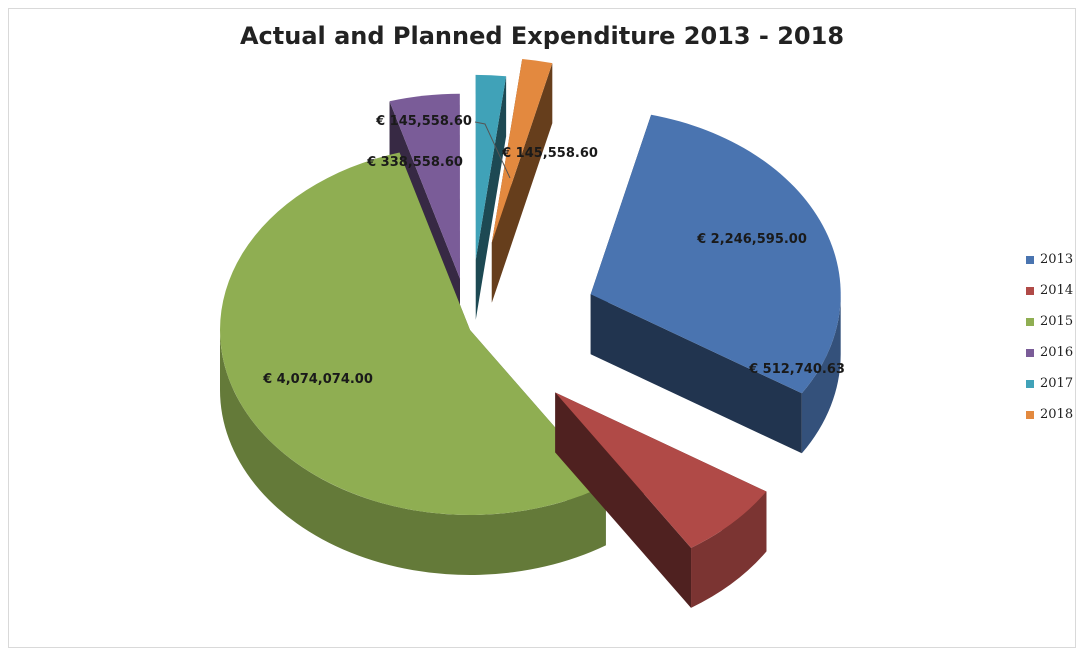 The height and width of the screenshot is (655, 1084). What do you see at coordinates (1057, 290) in the screenshot?
I see `legend-label: 2014` at bounding box center [1057, 290].